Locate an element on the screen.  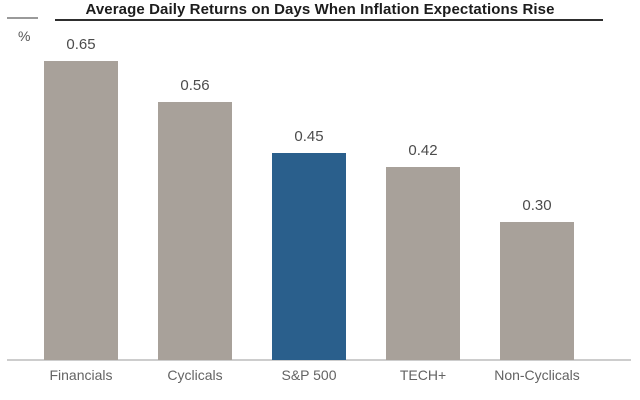
y-axis-label: % is located at coordinates (24, 36).